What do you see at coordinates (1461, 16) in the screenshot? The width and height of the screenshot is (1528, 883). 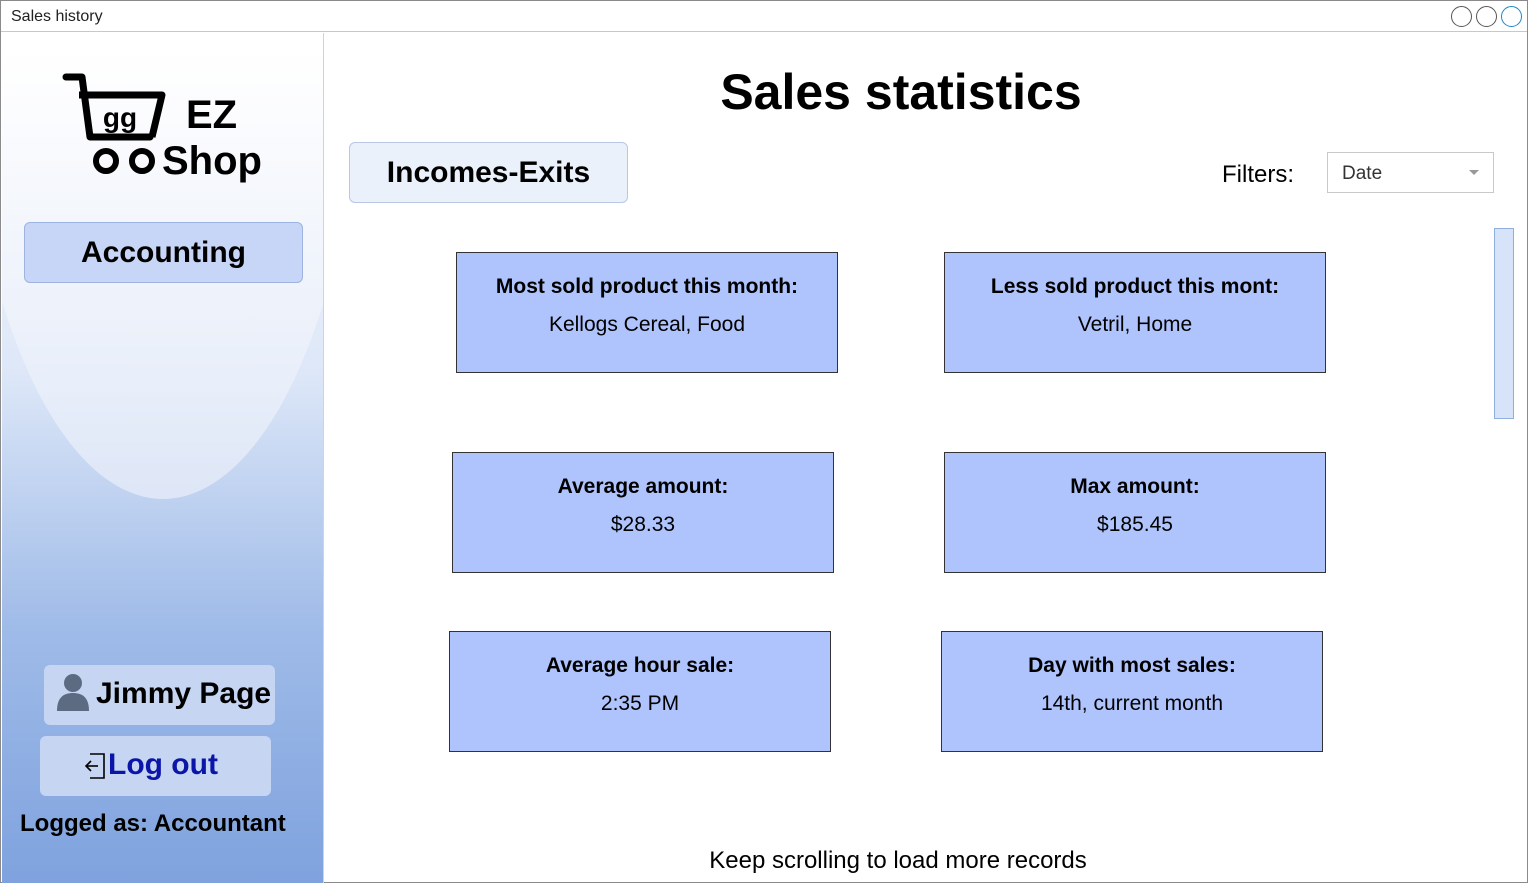 I see `minimize-button` at bounding box center [1461, 16].